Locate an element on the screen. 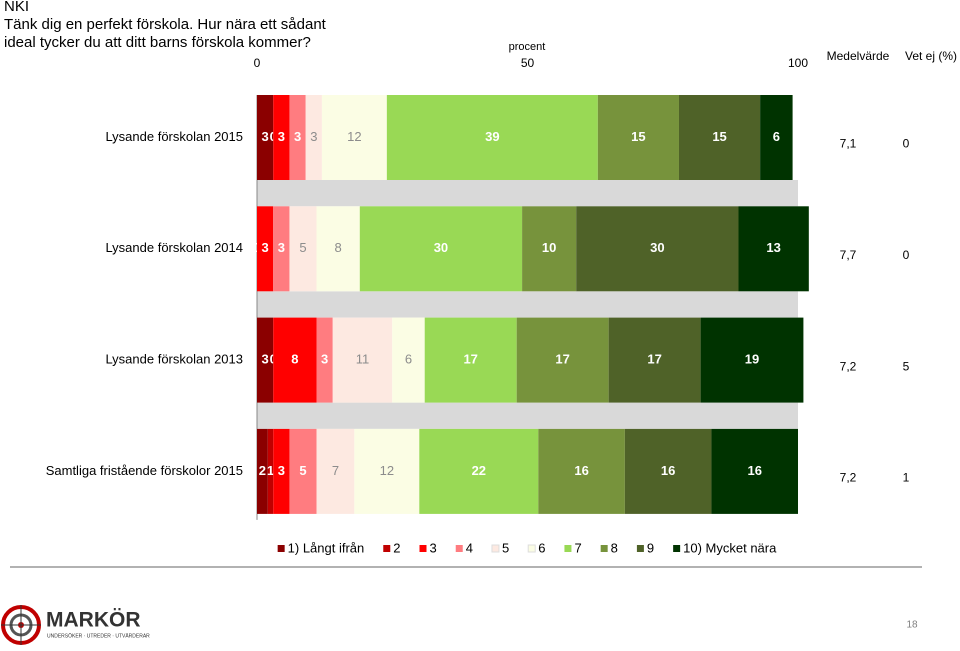 This screenshot has width=960, height=651. y-tick-label: Lysande förskolan 2013 is located at coordinates (174, 359).